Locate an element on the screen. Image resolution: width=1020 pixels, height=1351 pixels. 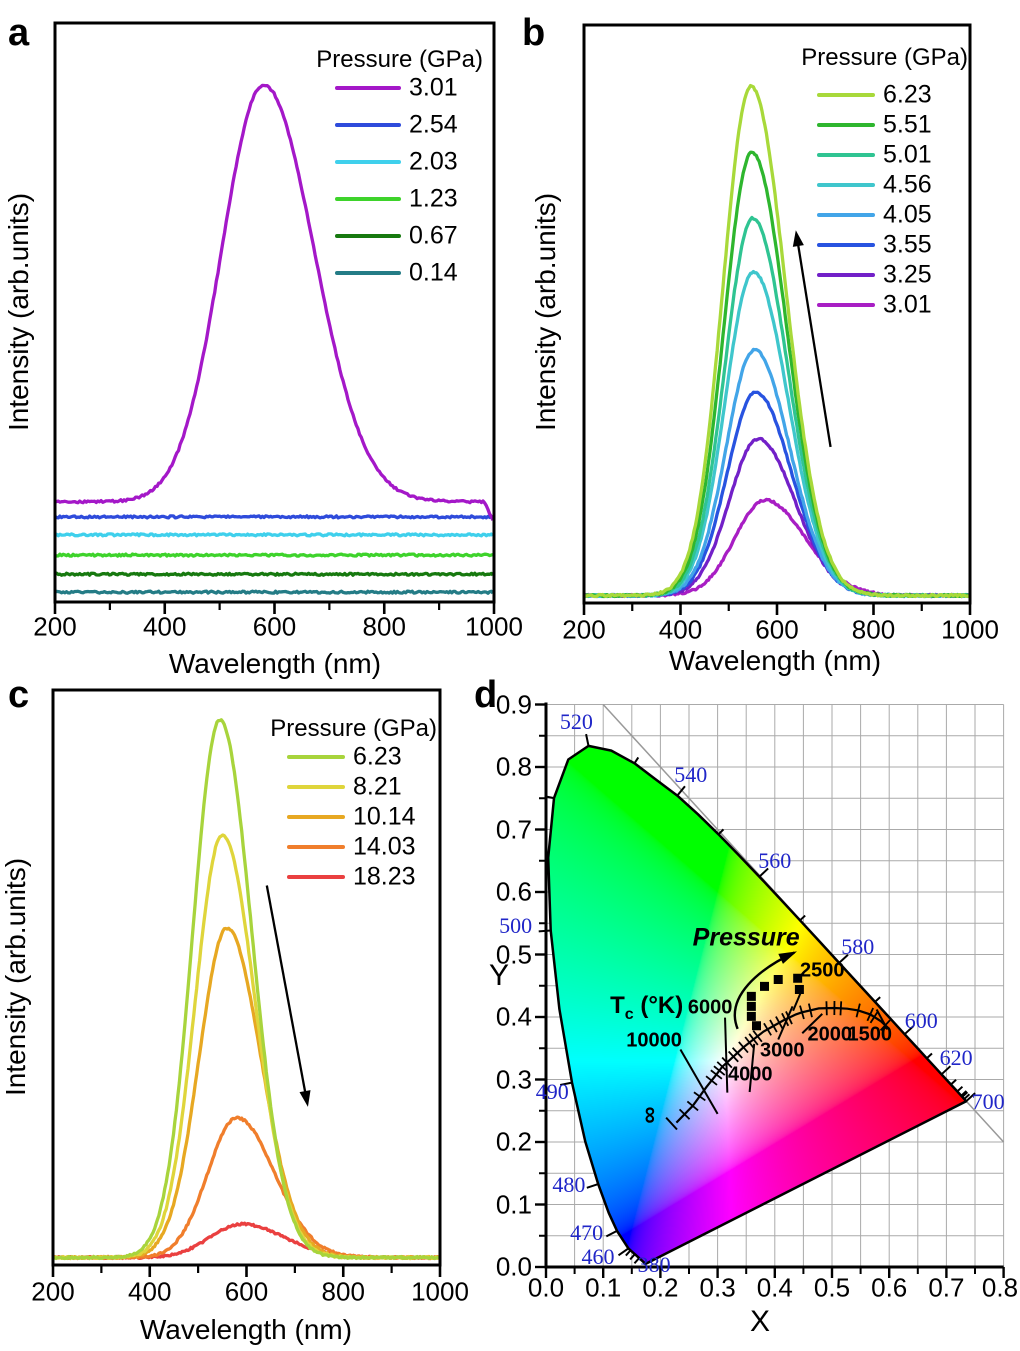
wavelength-label-480: 480 is located at coordinates (569, 1185).